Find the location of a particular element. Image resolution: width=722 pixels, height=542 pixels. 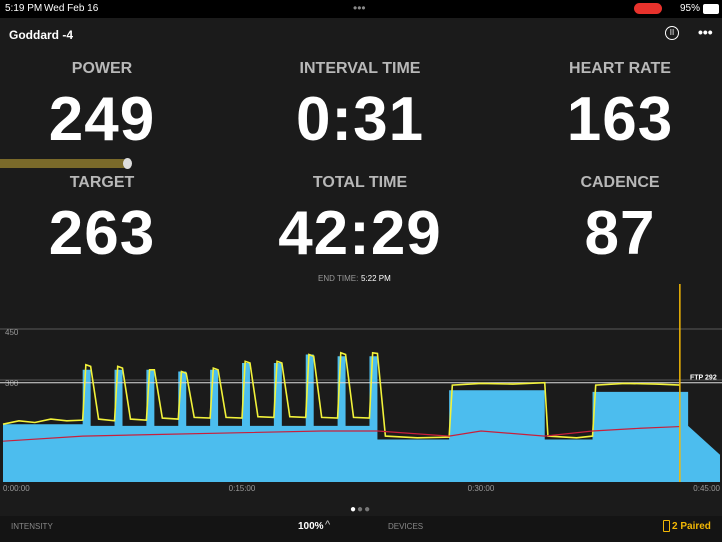

intensity-value: 100% is located at coordinates (311, 526).